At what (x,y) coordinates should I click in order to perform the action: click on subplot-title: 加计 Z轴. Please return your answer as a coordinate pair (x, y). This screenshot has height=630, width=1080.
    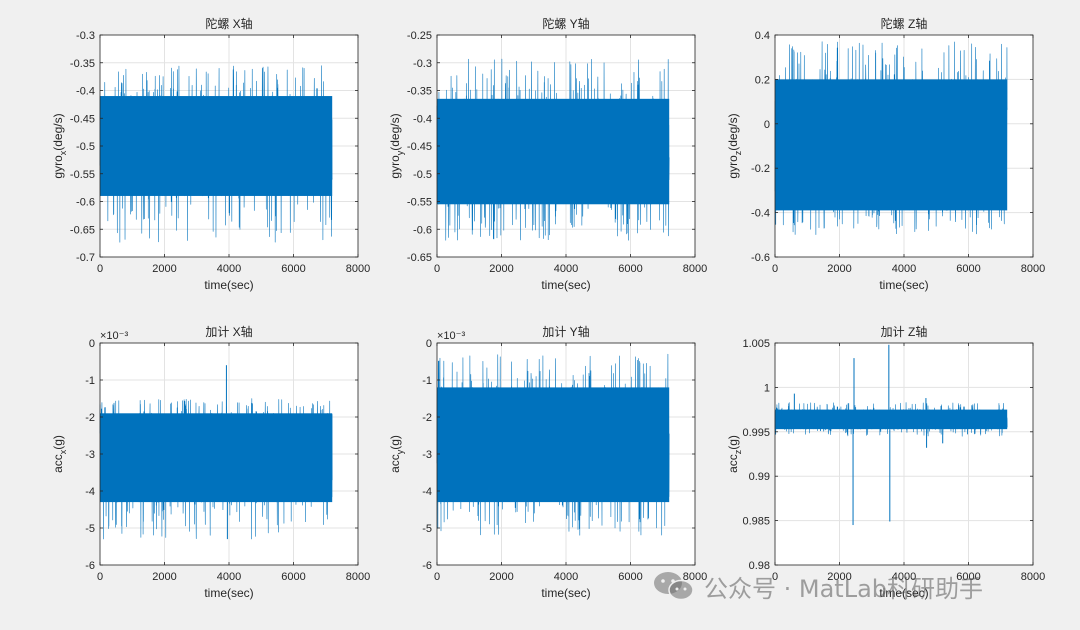
    Looking at the image, I should click on (904, 331).